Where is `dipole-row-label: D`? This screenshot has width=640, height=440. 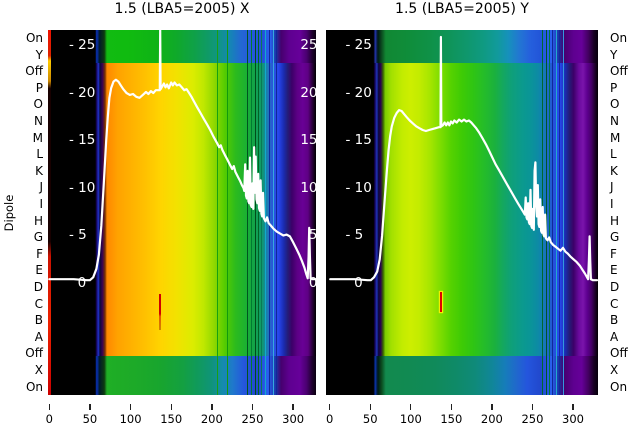
dipole-row-label: D is located at coordinates (615, 287).